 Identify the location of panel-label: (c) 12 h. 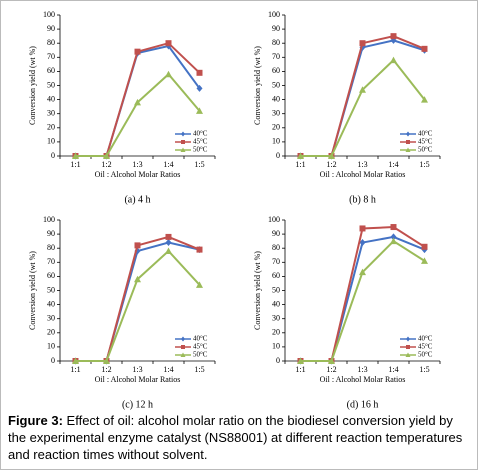
(137, 404).